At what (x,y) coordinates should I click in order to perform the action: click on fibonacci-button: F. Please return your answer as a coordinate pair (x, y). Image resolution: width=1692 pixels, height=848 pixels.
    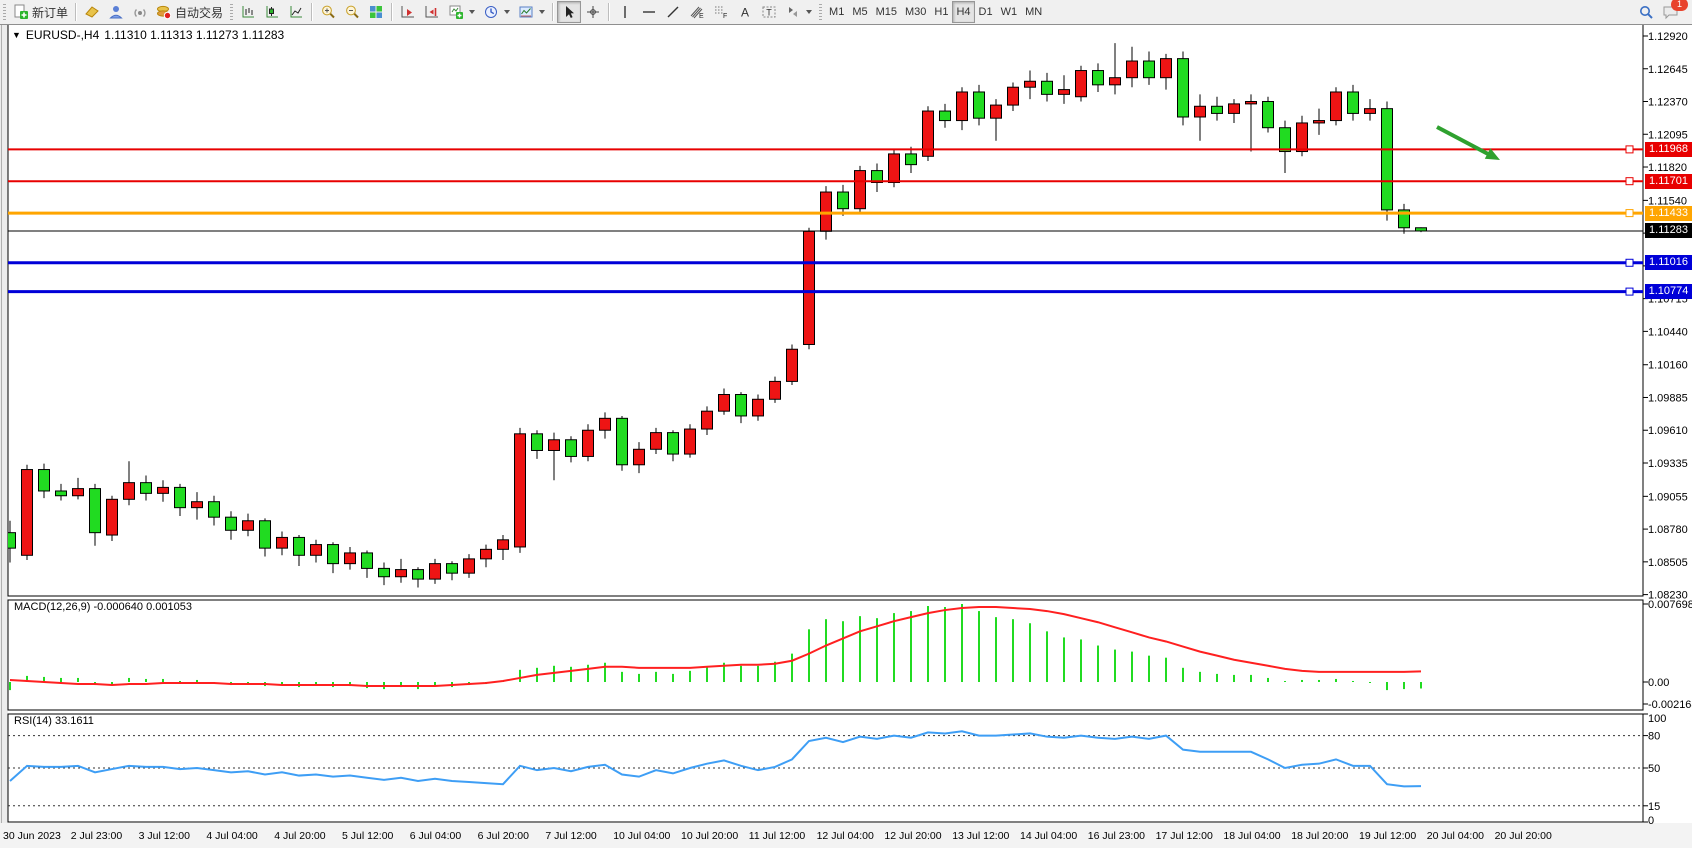
    Looking at the image, I should click on (721, 12).